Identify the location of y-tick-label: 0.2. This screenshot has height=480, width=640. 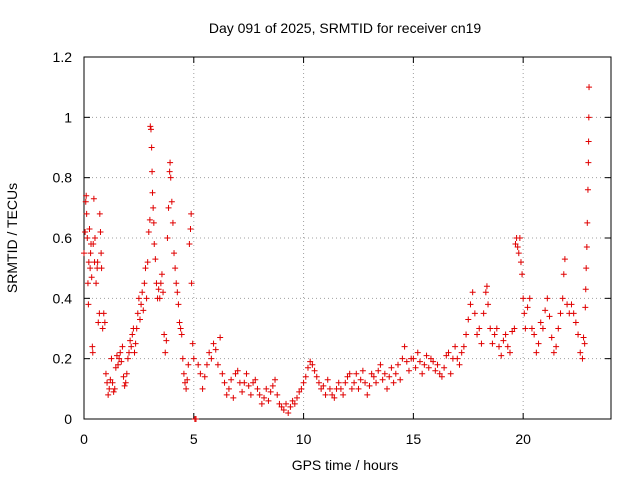
(63, 359).